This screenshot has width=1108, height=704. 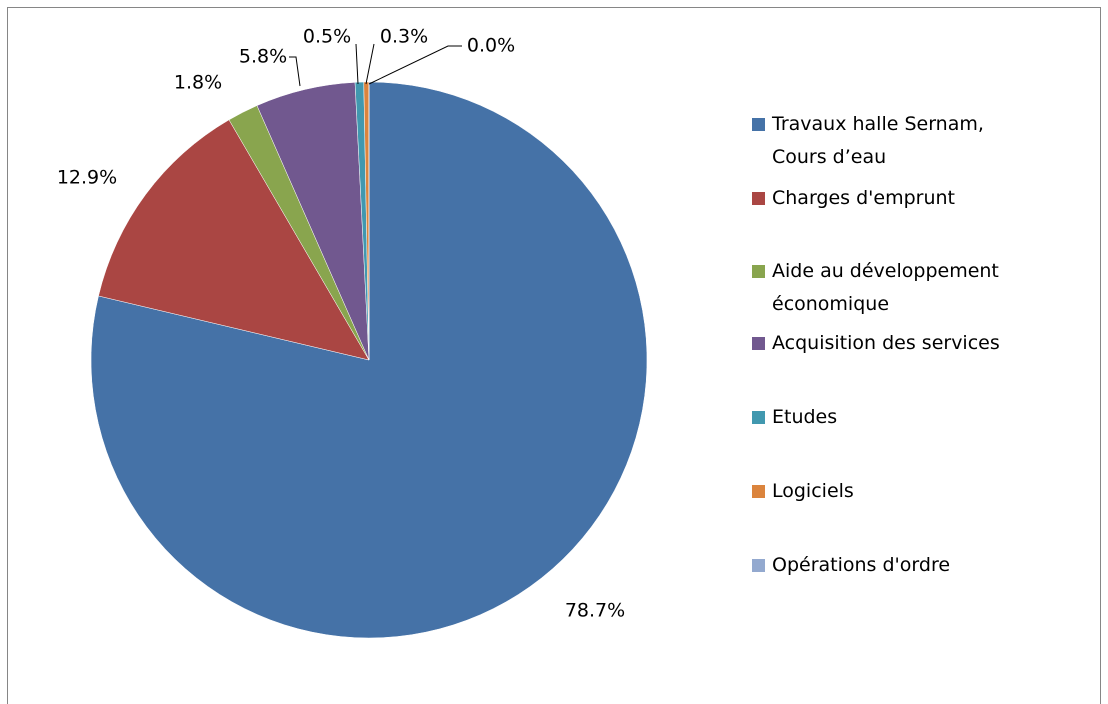 I want to click on data-label: 0.0%, so click(x=491, y=46).